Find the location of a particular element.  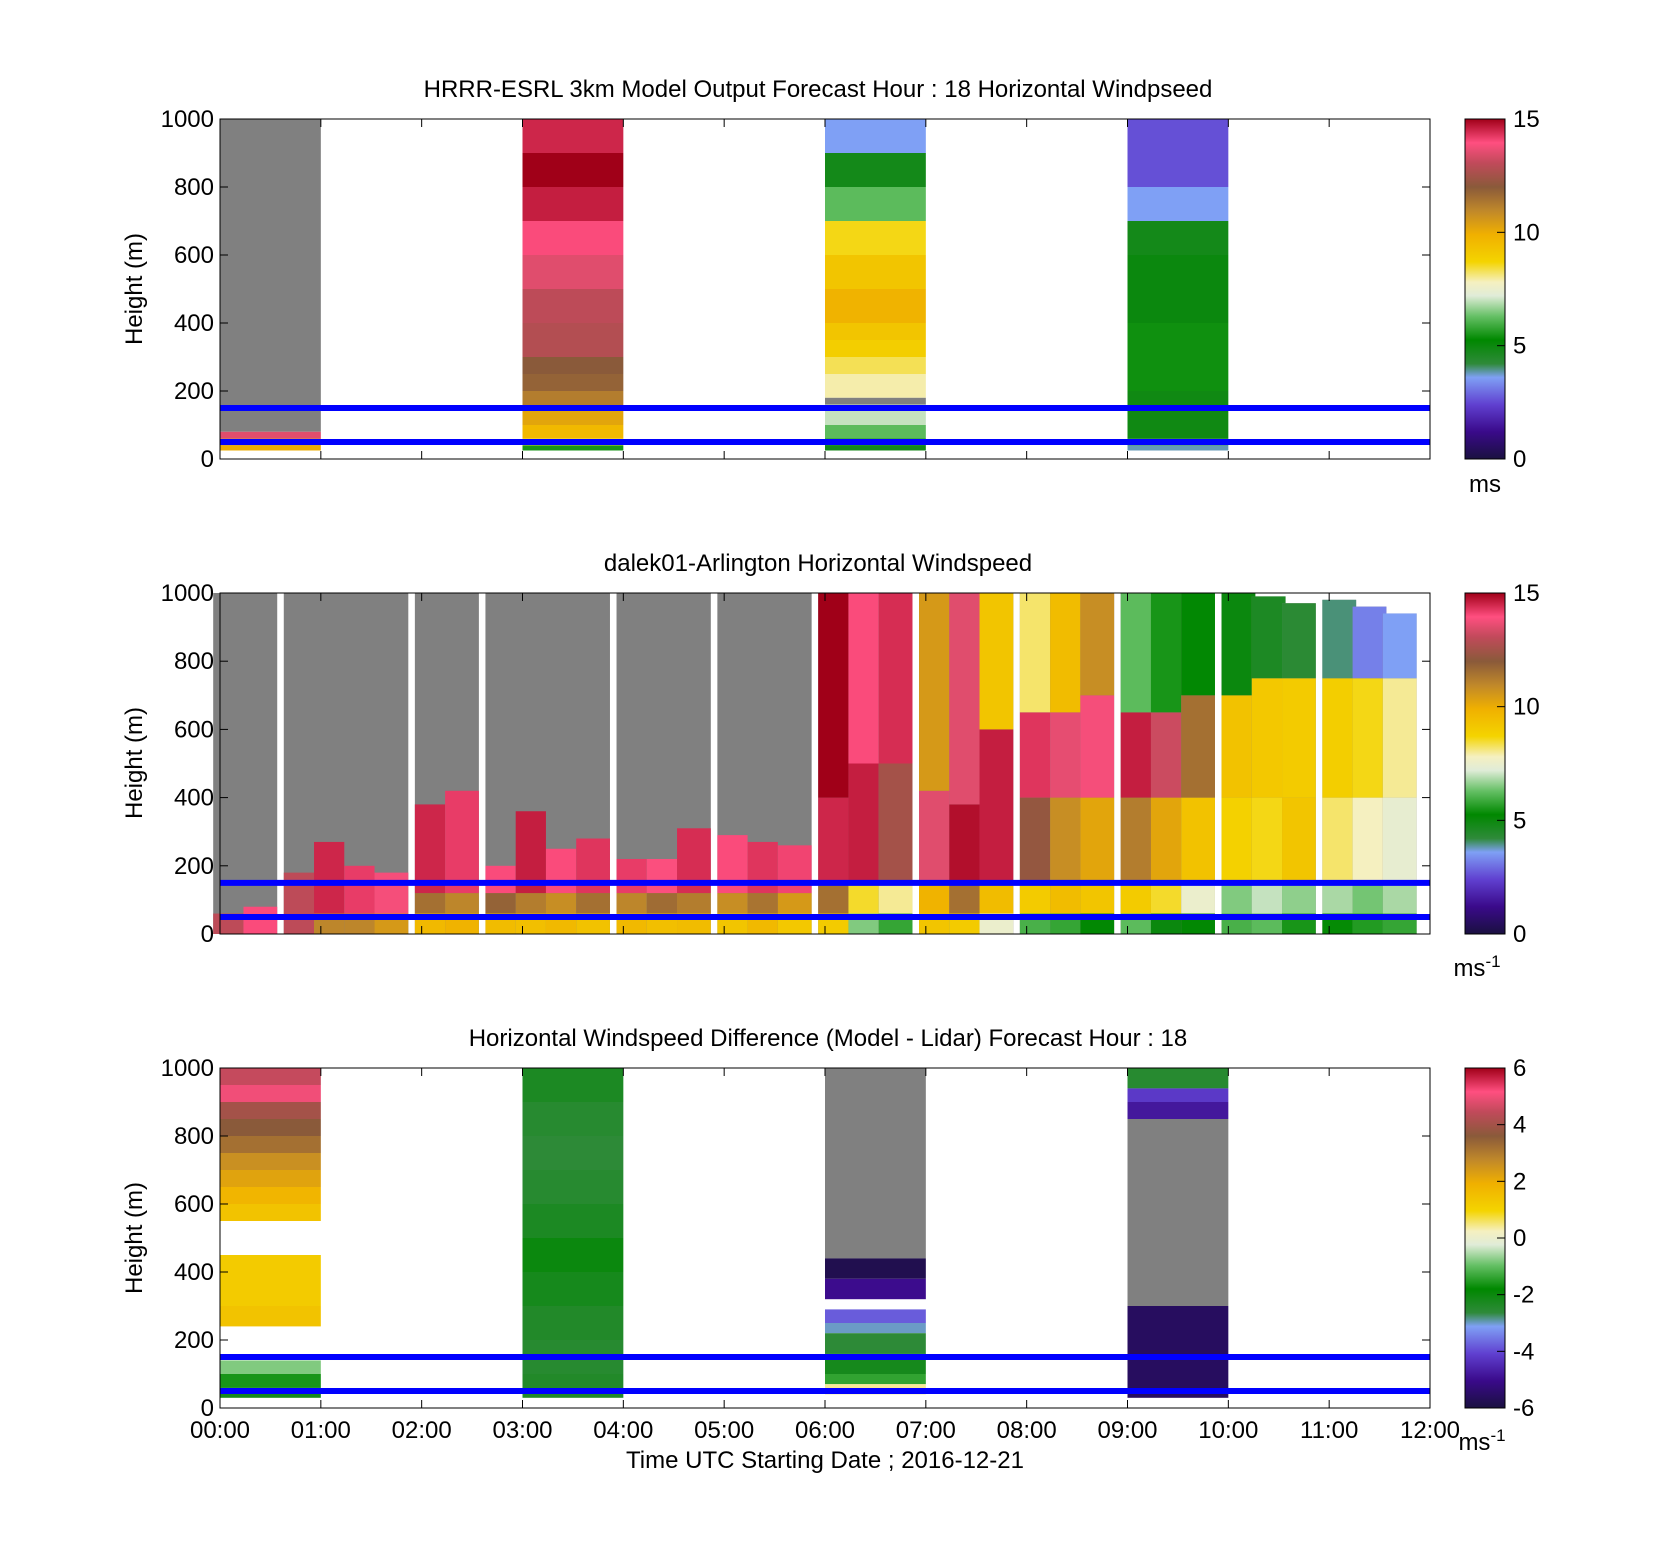

colorbar-model-gradient is located at coordinates (1485, 289).